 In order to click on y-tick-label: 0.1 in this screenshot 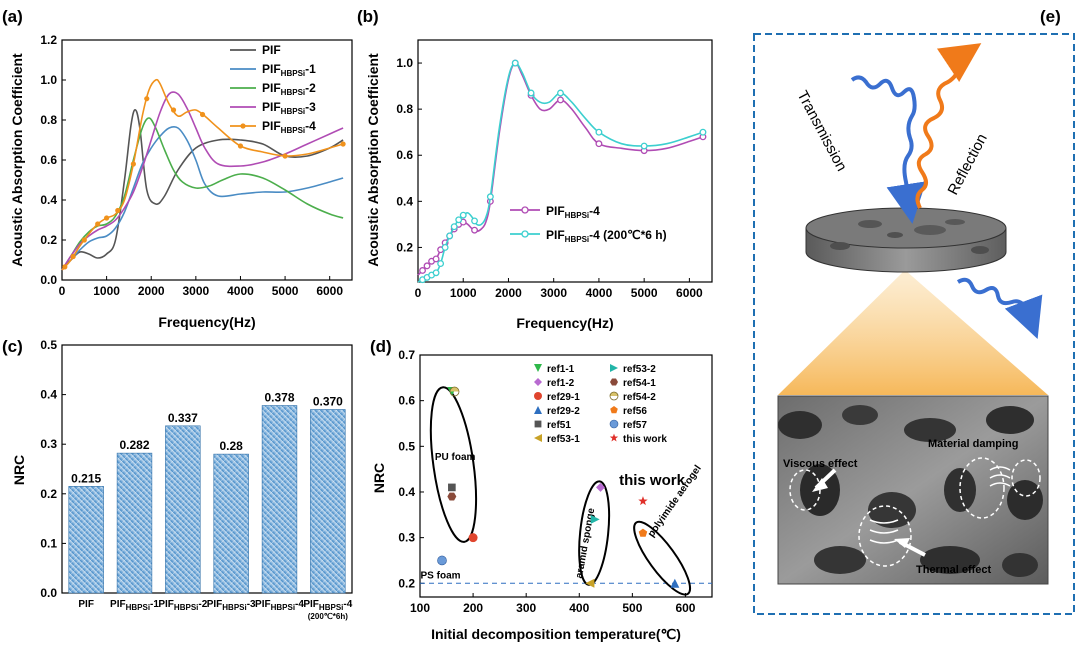, I will do `click(48, 543)`.